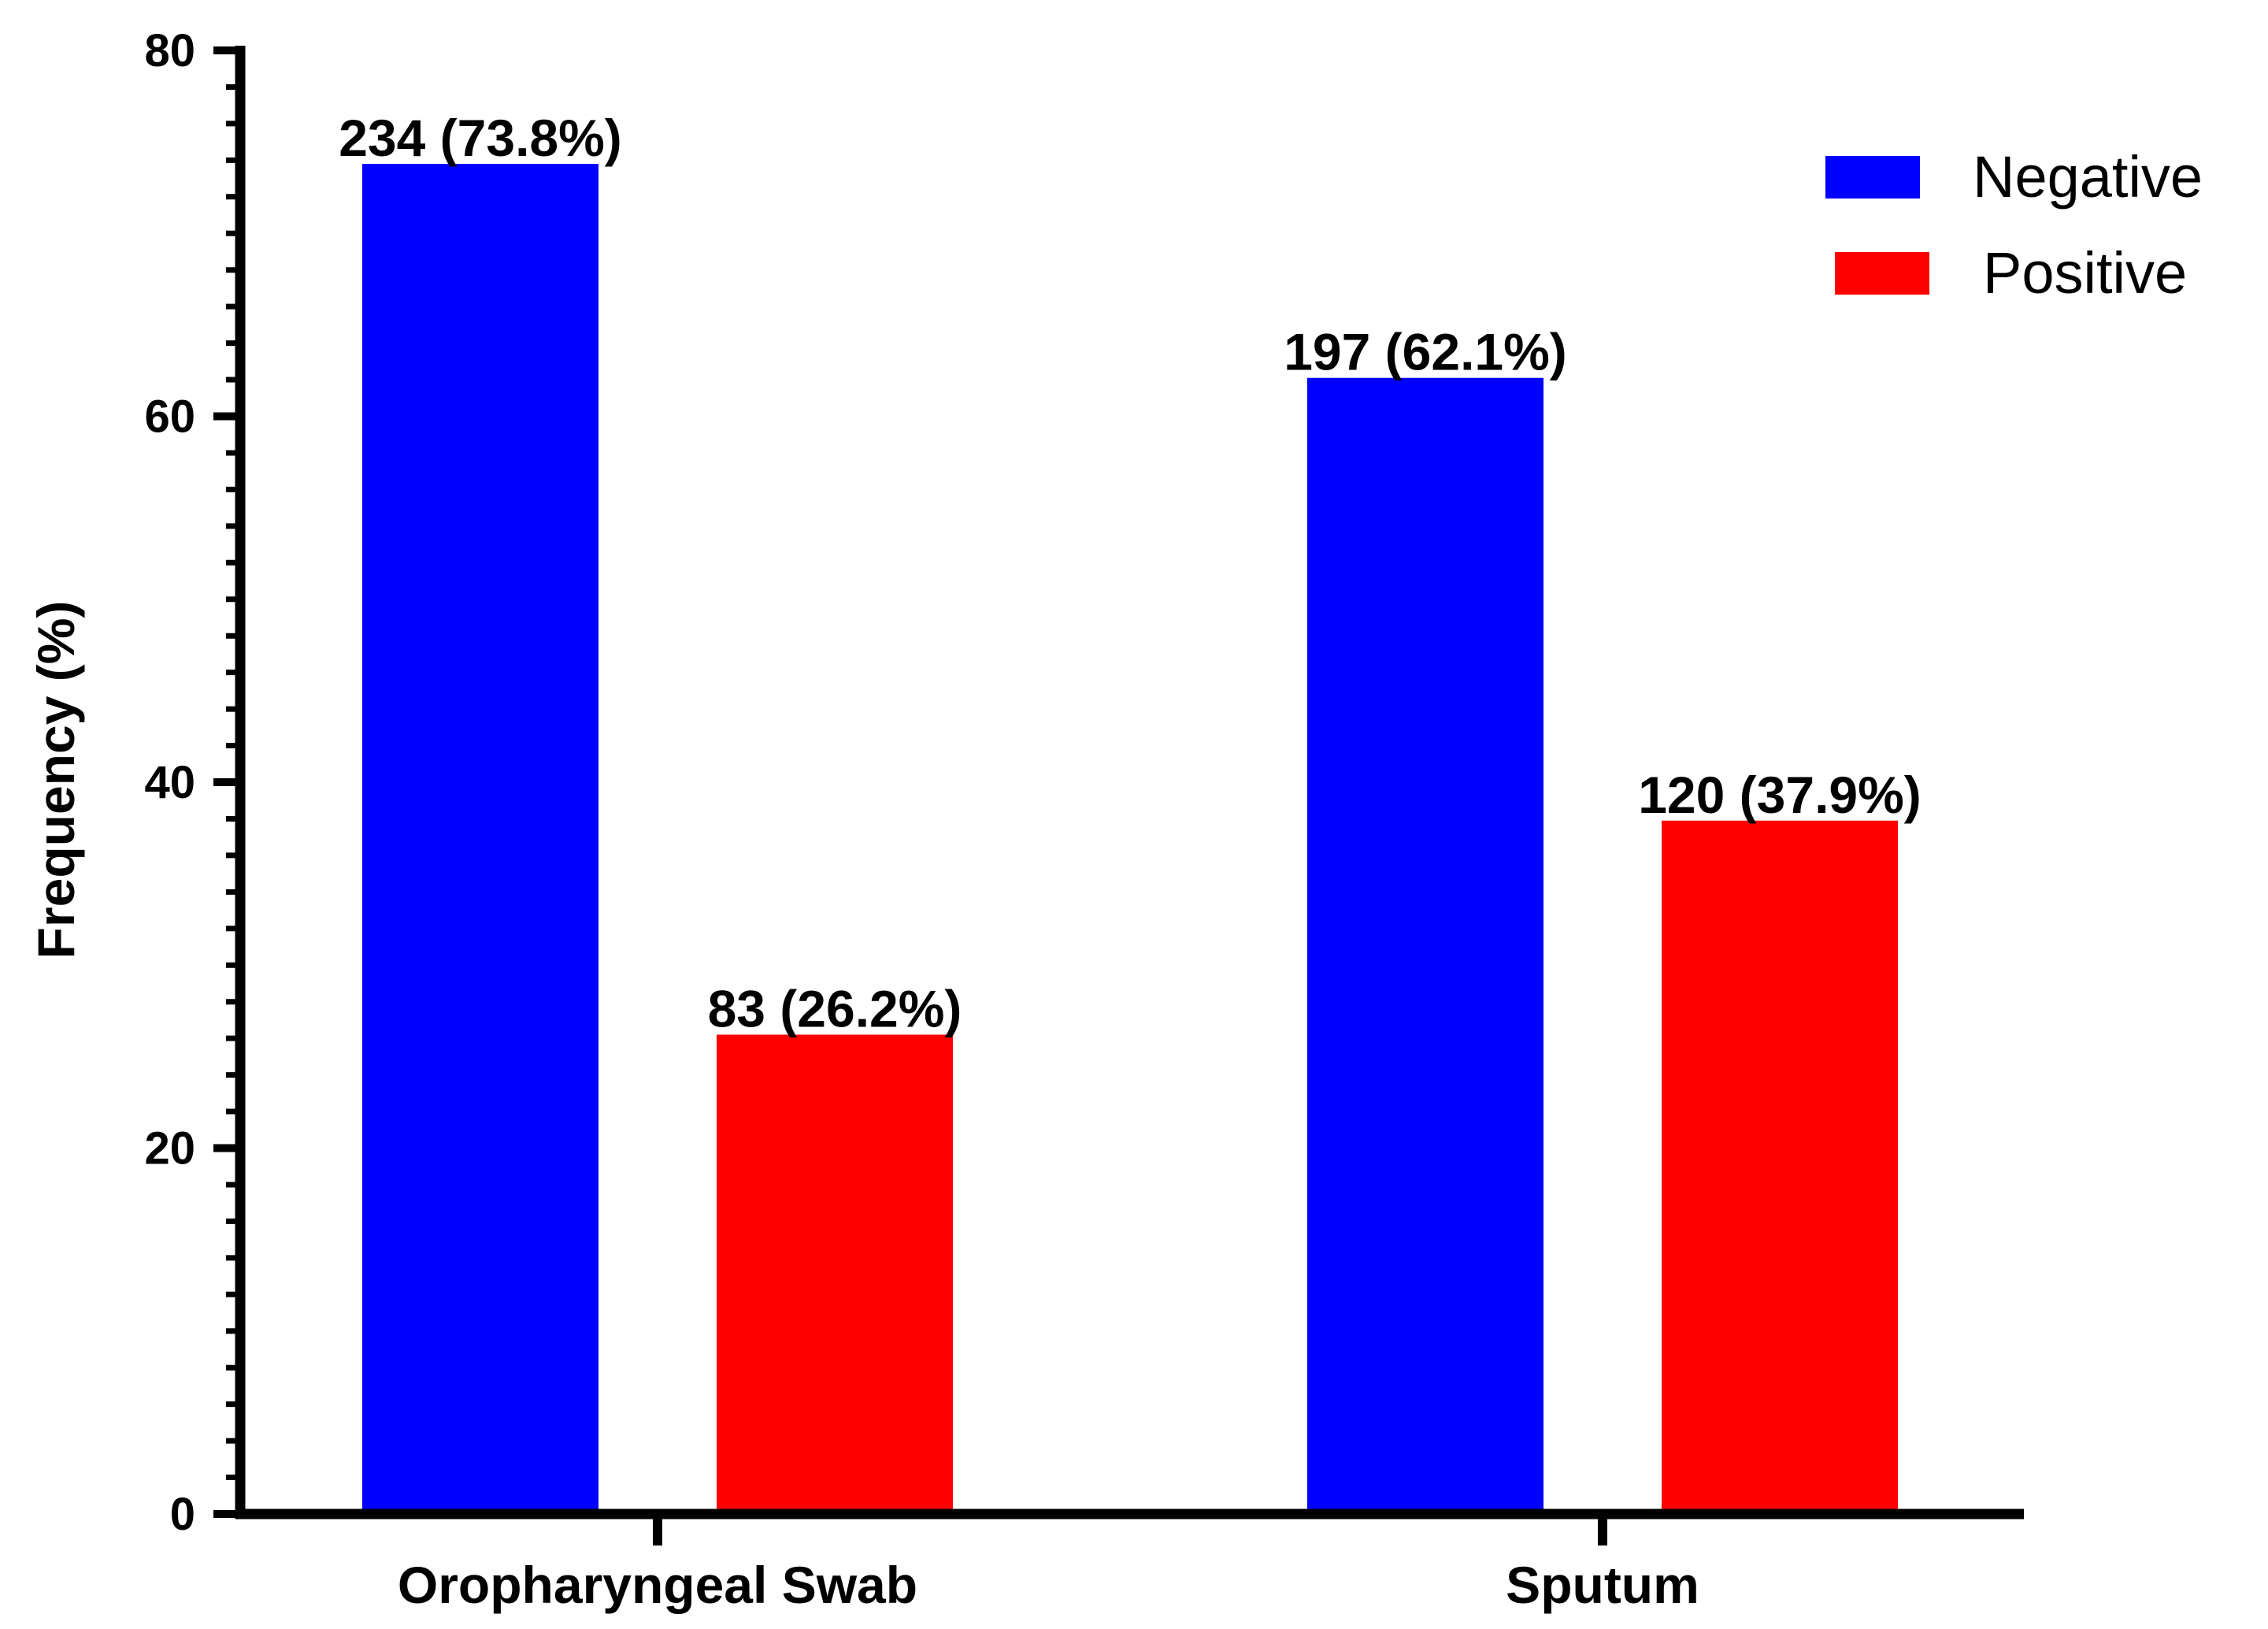 The image size is (2268, 1629). I want to click on data-label: 83 (26.2%), so click(835, 1009).